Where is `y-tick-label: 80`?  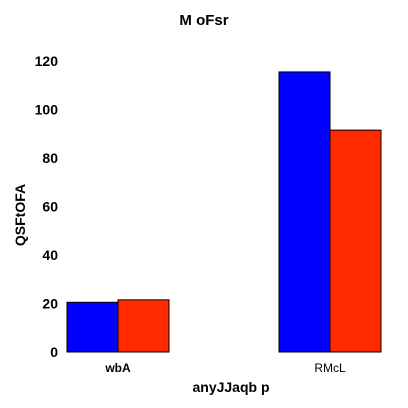
y-tick-label: 80 is located at coordinates (50, 158).